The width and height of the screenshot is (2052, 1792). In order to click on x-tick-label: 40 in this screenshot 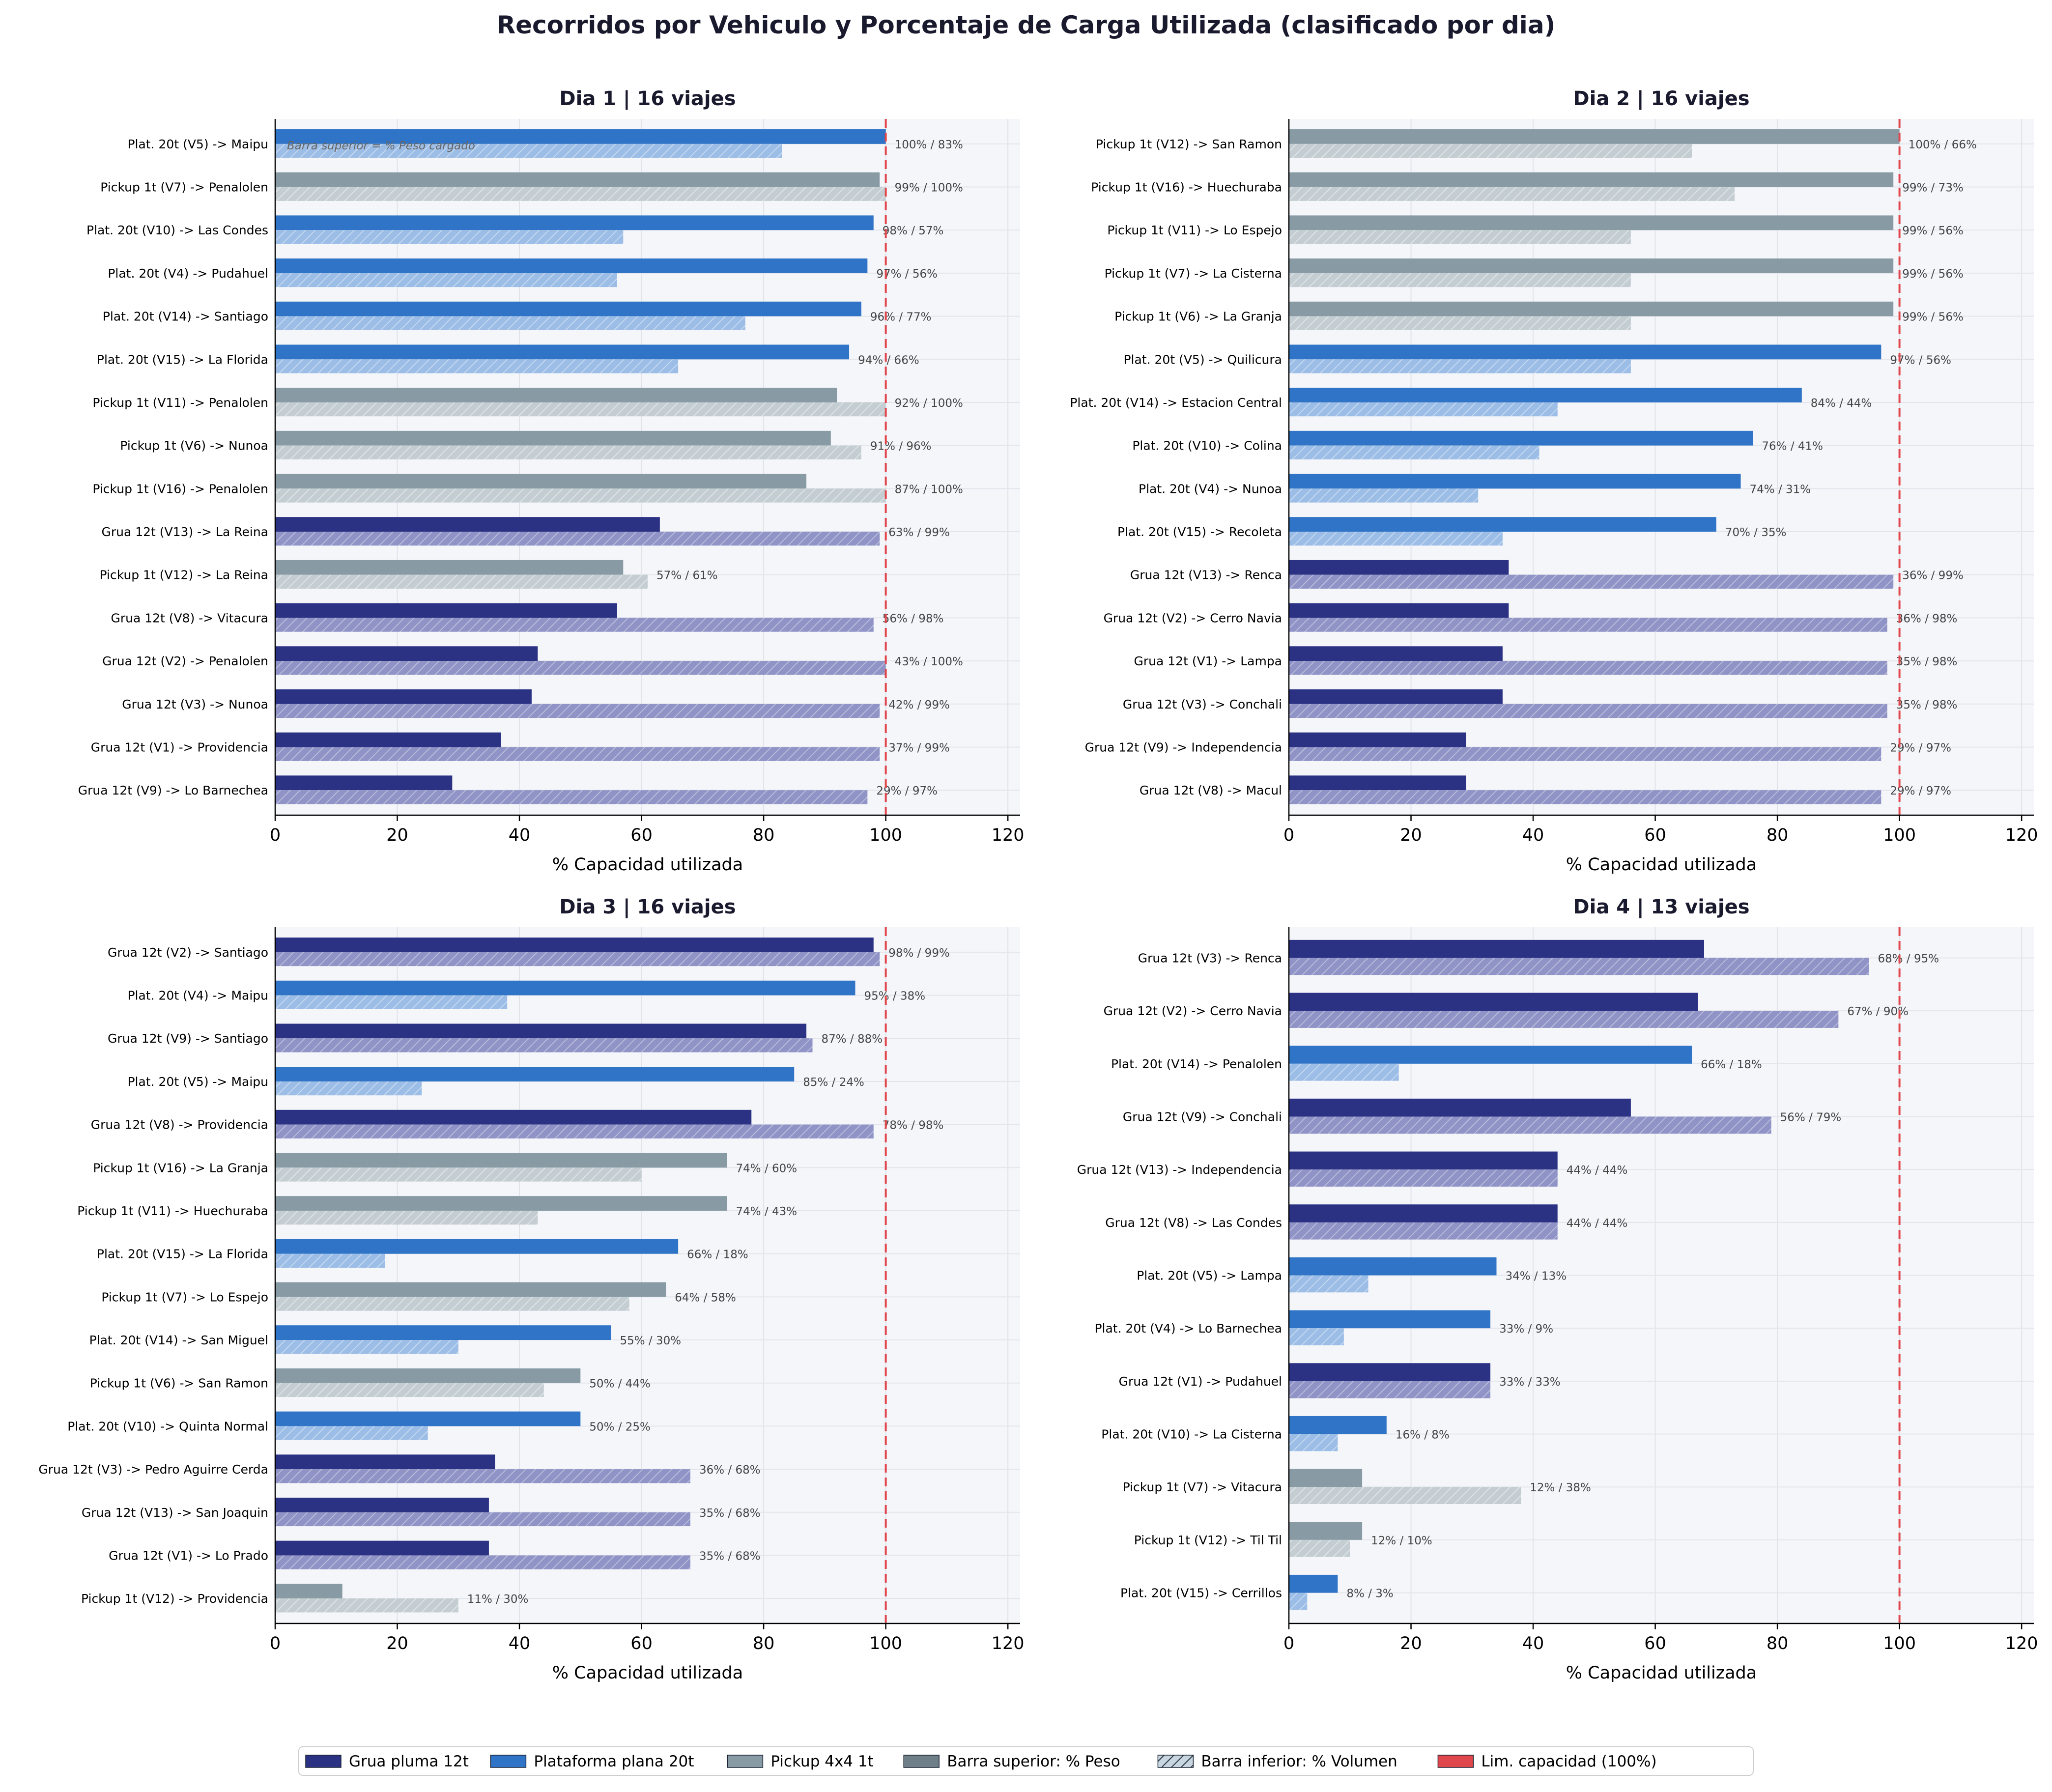, I will do `click(520, 1643)`.